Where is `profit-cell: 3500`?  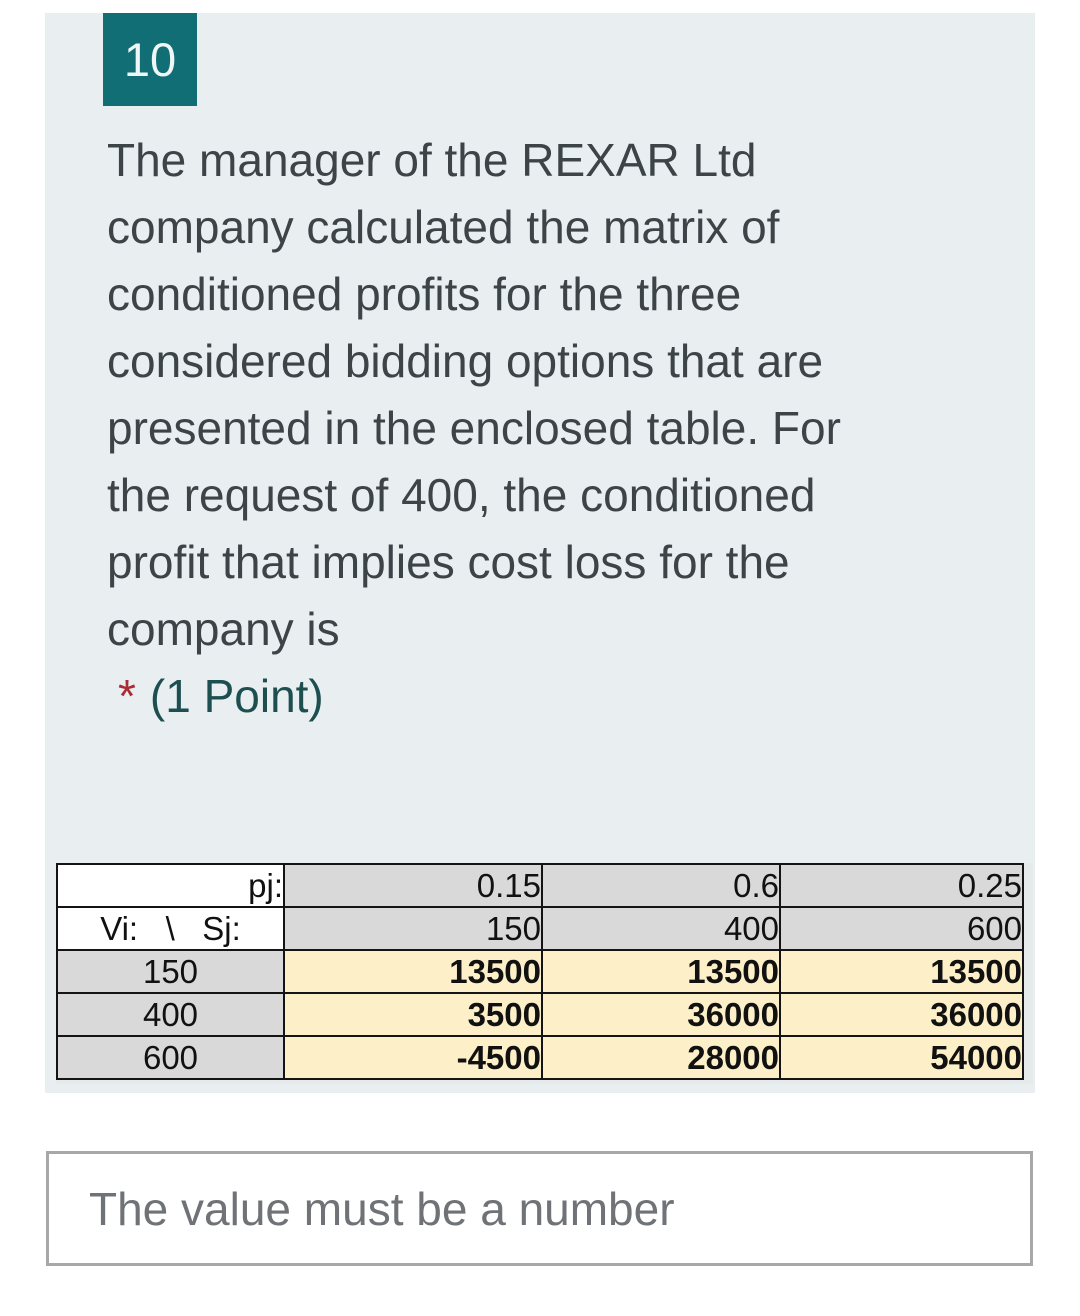 profit-cell: 3500 is located at coordinates (413, 1014).